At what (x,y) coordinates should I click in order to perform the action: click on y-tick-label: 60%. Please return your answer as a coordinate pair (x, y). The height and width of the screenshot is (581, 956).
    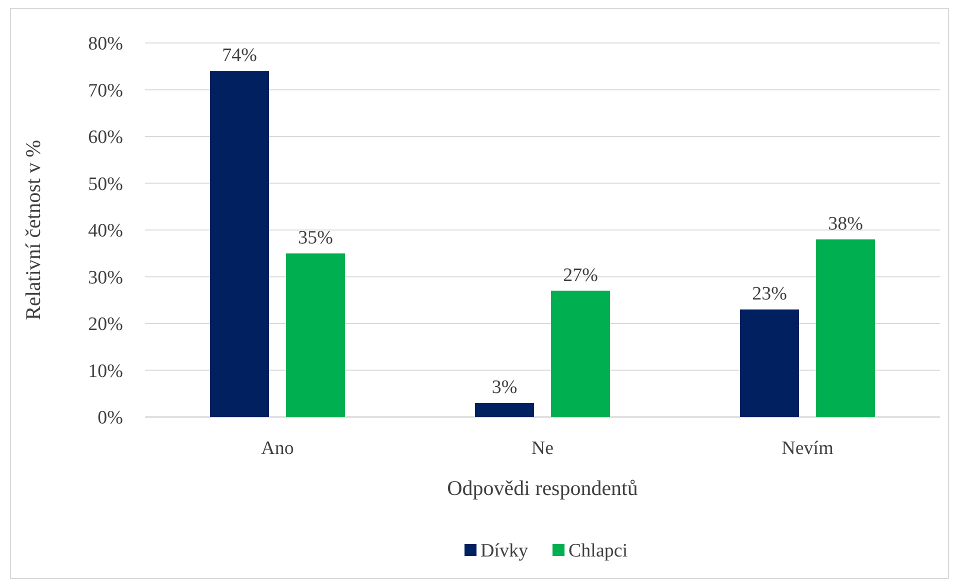
    Looking at the image, I should click on (106, 137).